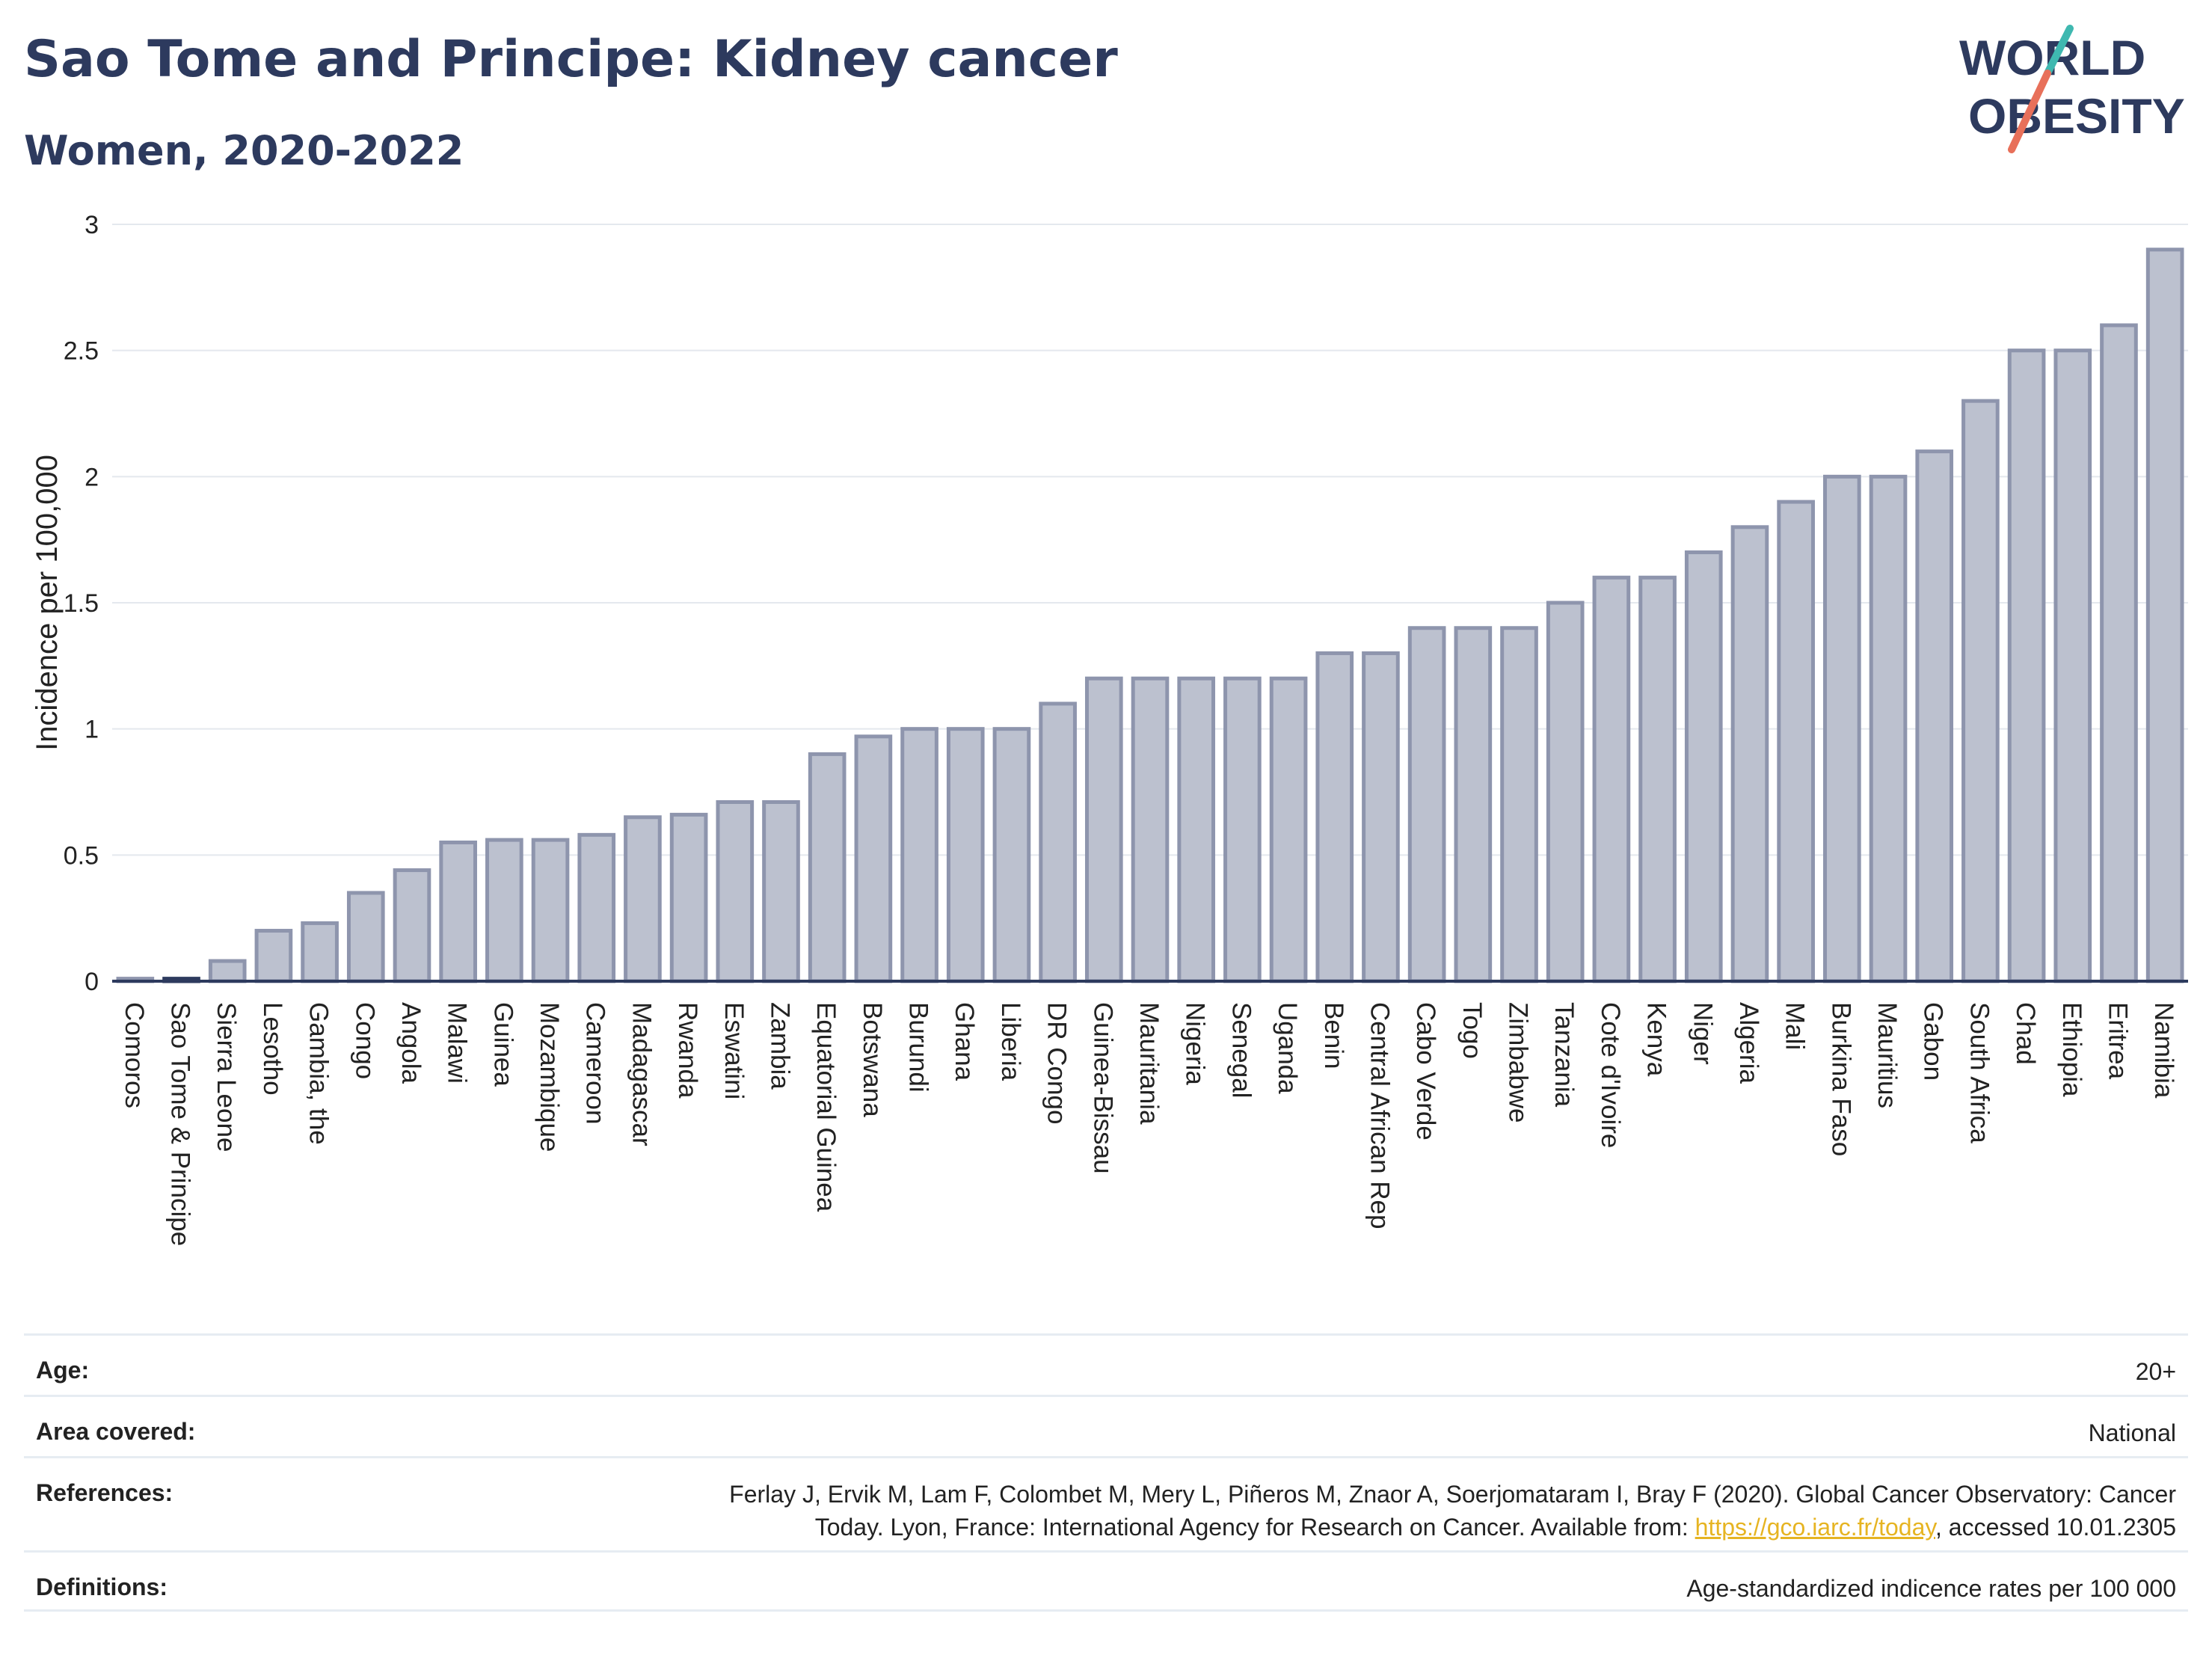 This screenshot has width=2212, height=1655. Describe the element at coordinates (826, 1107) in the screenshot. I see `x-tick-label: Equatorial Guinea` at that location.